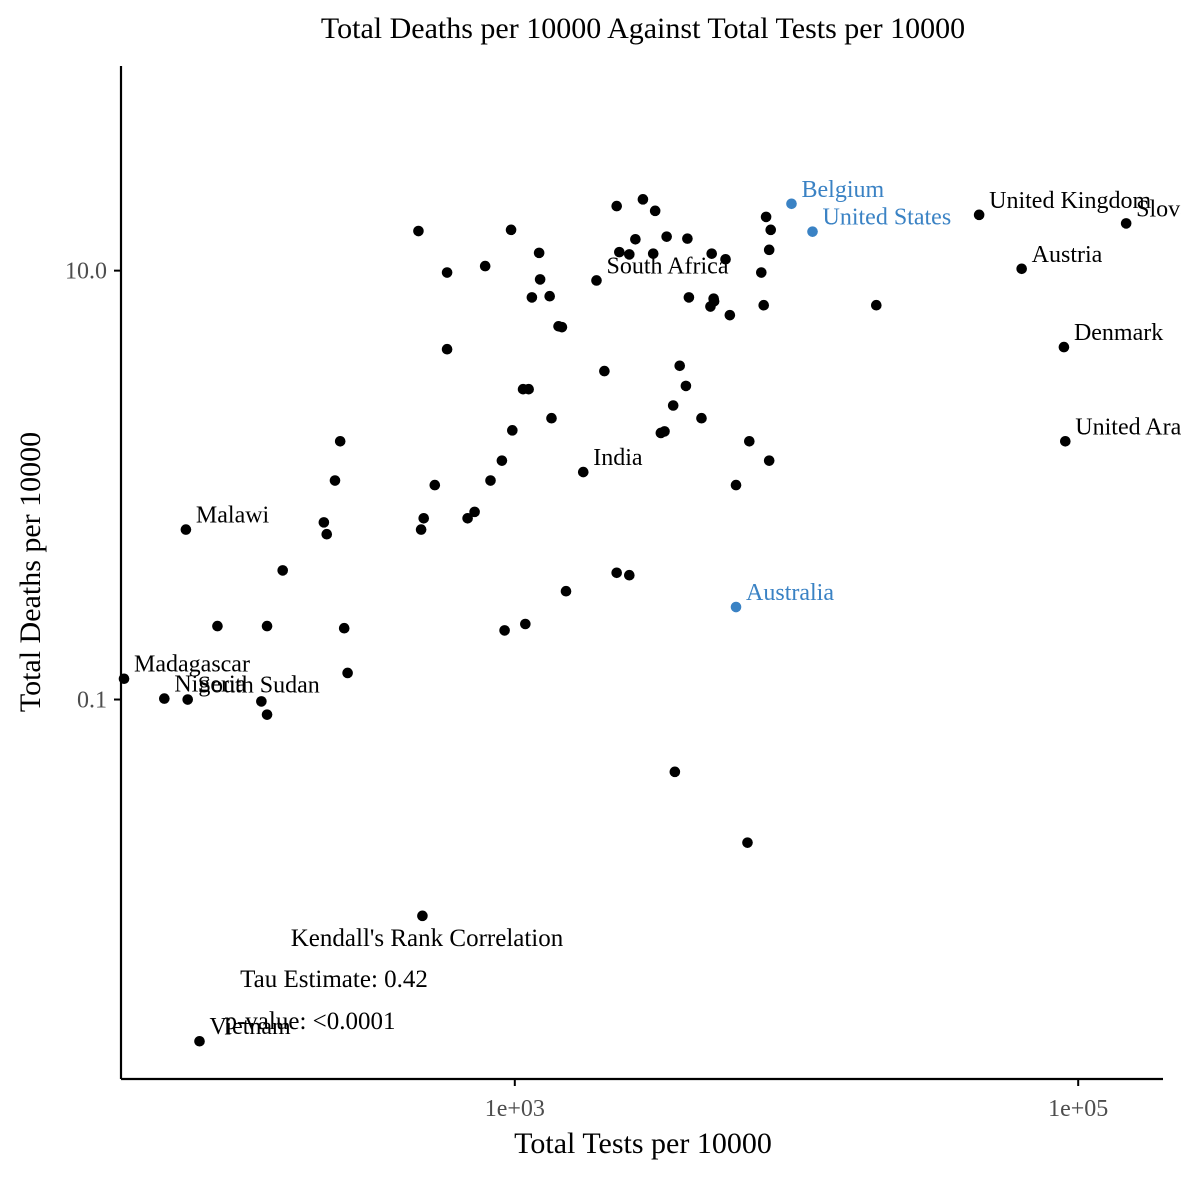 The image size is (1181, 1181). Describe the element at coordinates (30, 572) in the screenshot. I see `y-axis-label: Total Deaths per 10000` at that location.